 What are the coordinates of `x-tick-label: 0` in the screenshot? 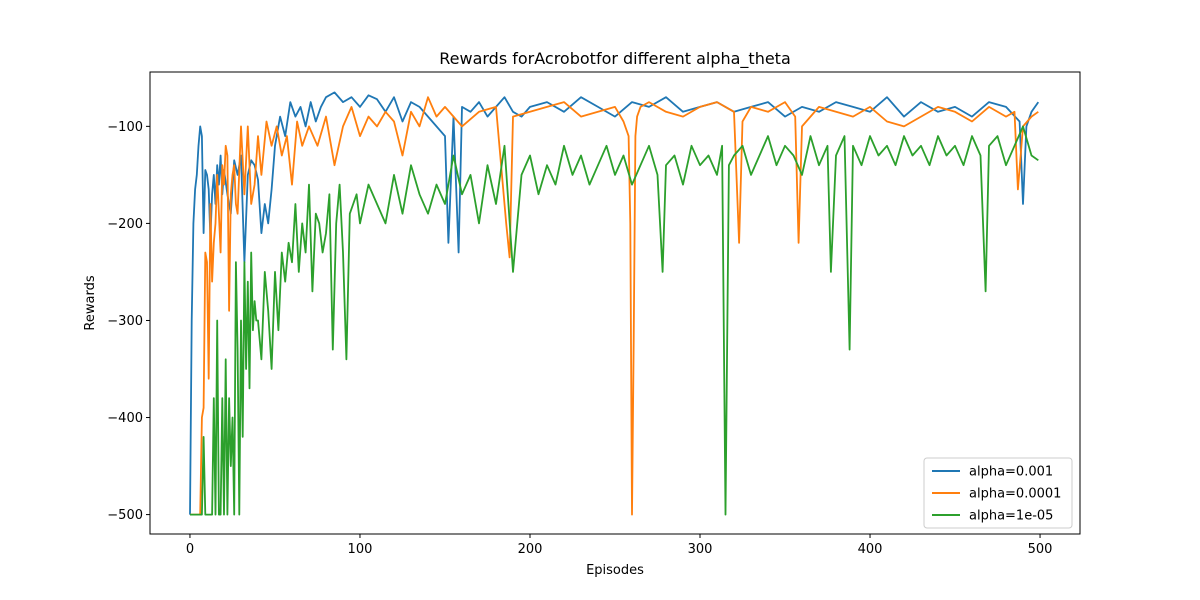 It's located at (190, 549).